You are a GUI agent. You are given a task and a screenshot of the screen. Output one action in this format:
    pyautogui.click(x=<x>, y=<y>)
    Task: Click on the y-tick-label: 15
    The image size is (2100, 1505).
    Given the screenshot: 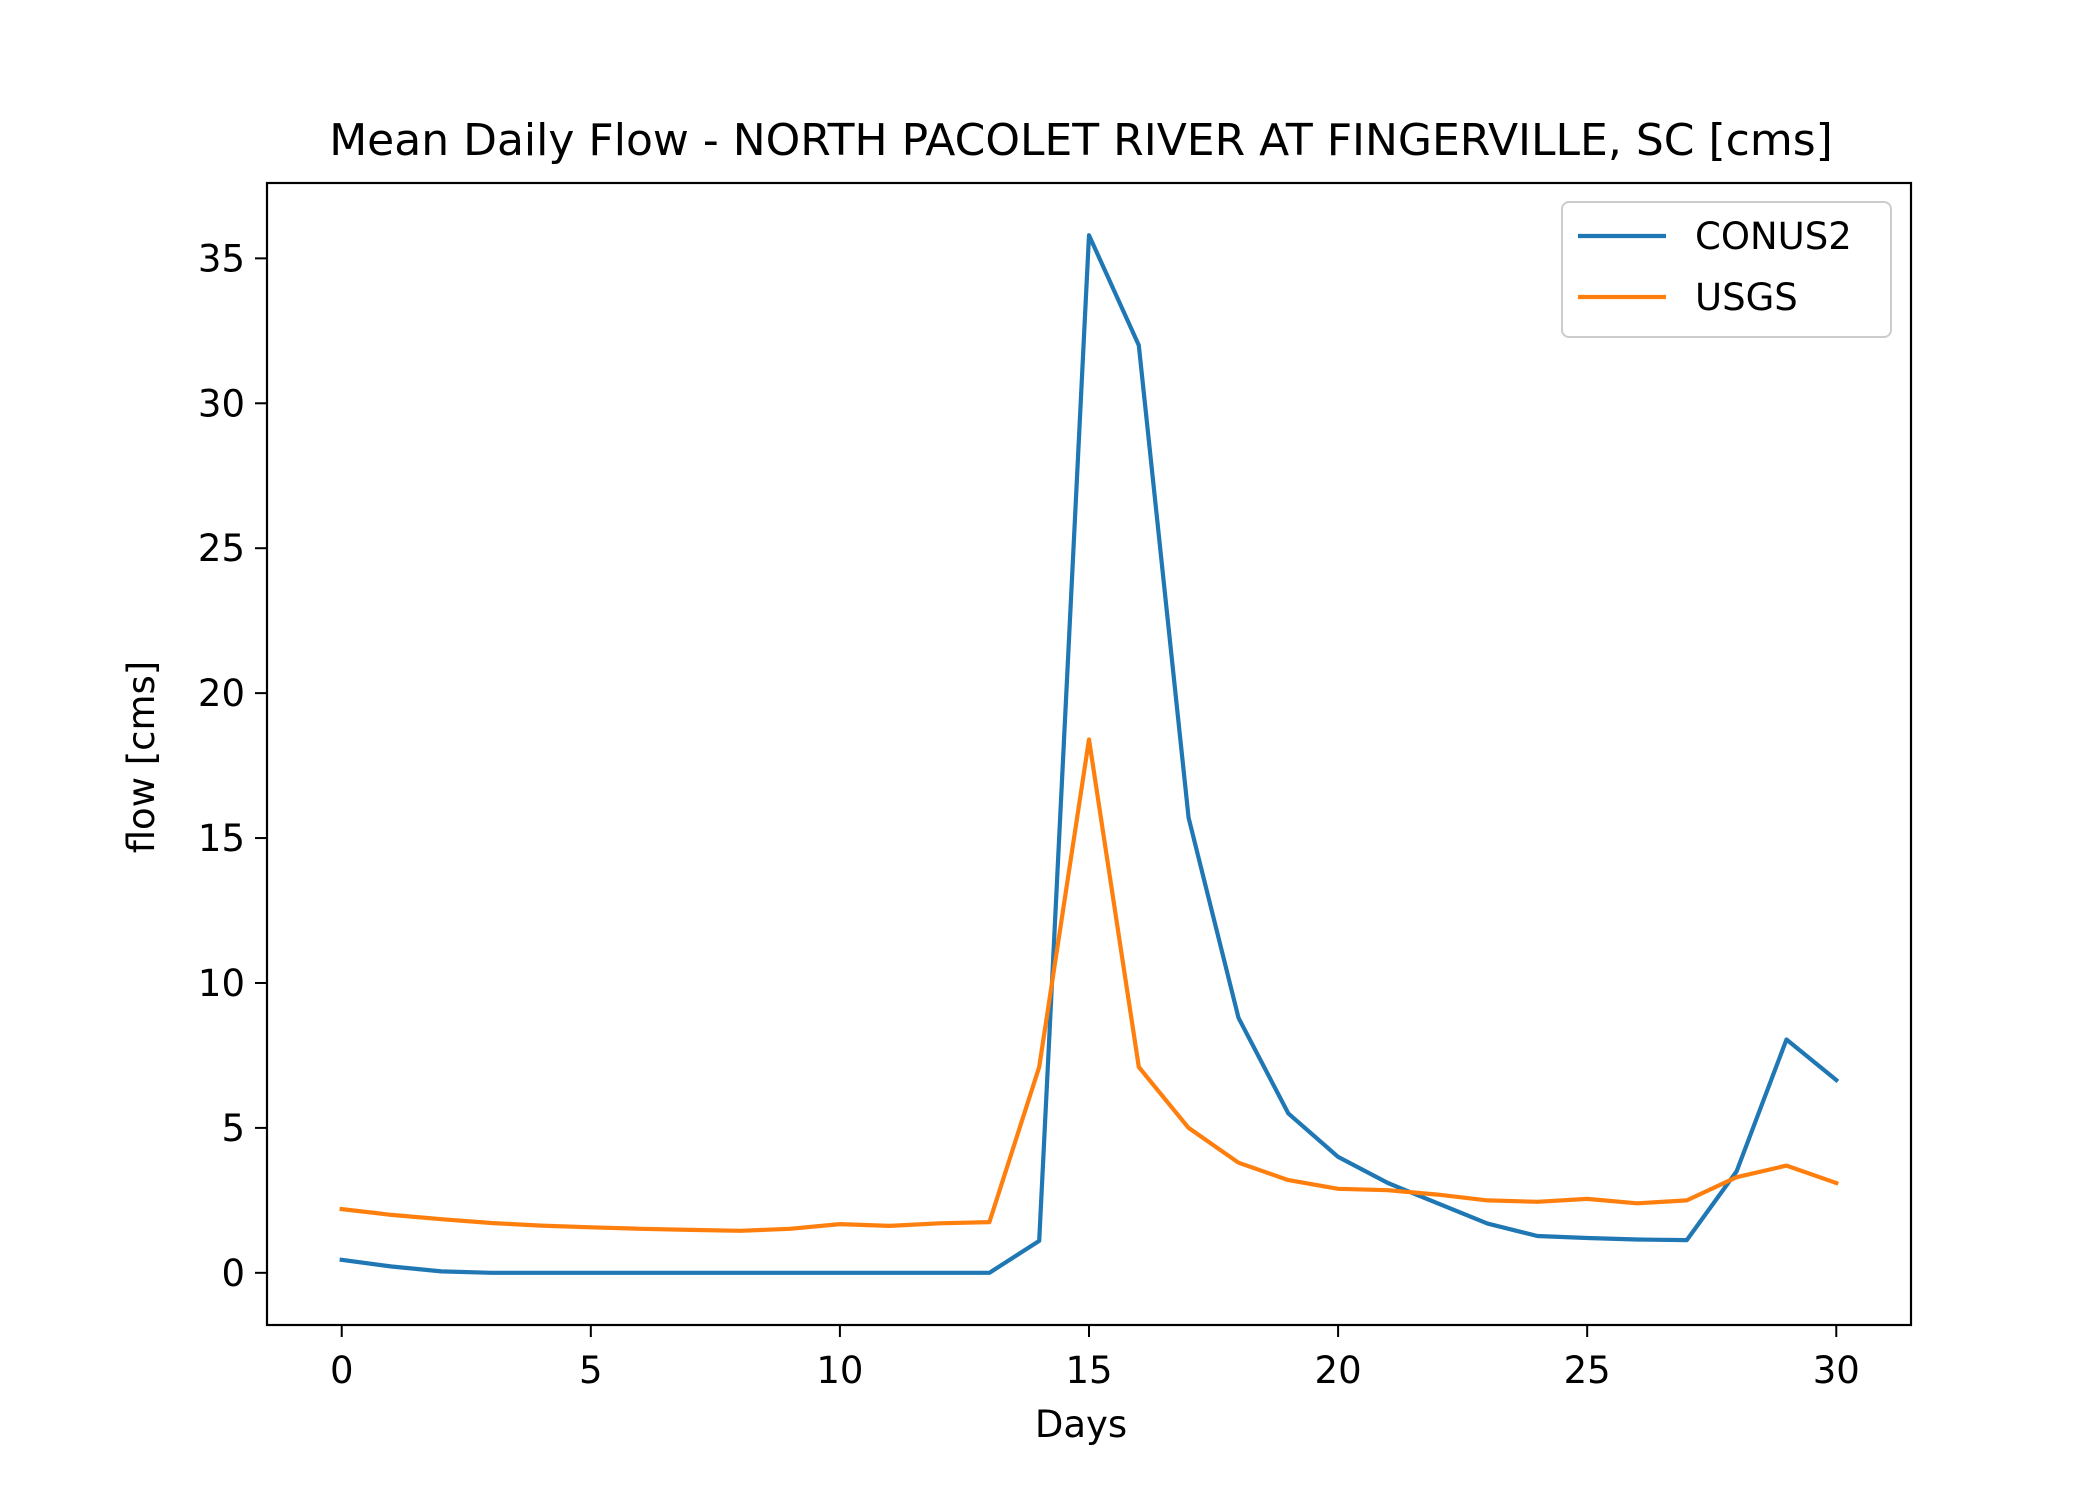 What is the action you would take?
    pyautogui.click(x=221, y=838)
    